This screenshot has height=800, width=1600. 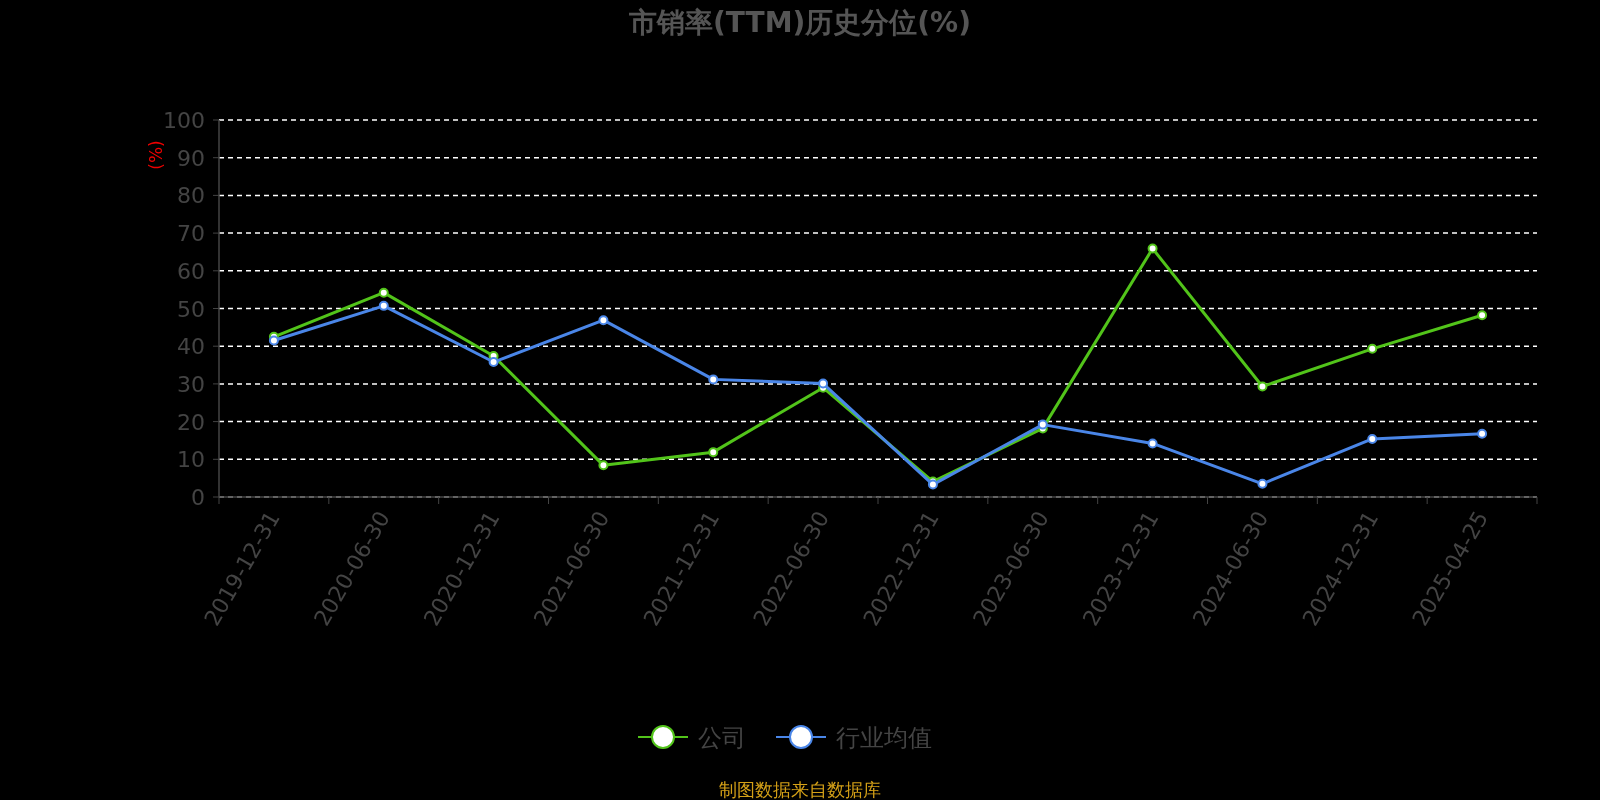 What do you see at coordinates (191, 309) in the screenshot?
I see `y-tick-label: 50` at bounding box center [191, 309].